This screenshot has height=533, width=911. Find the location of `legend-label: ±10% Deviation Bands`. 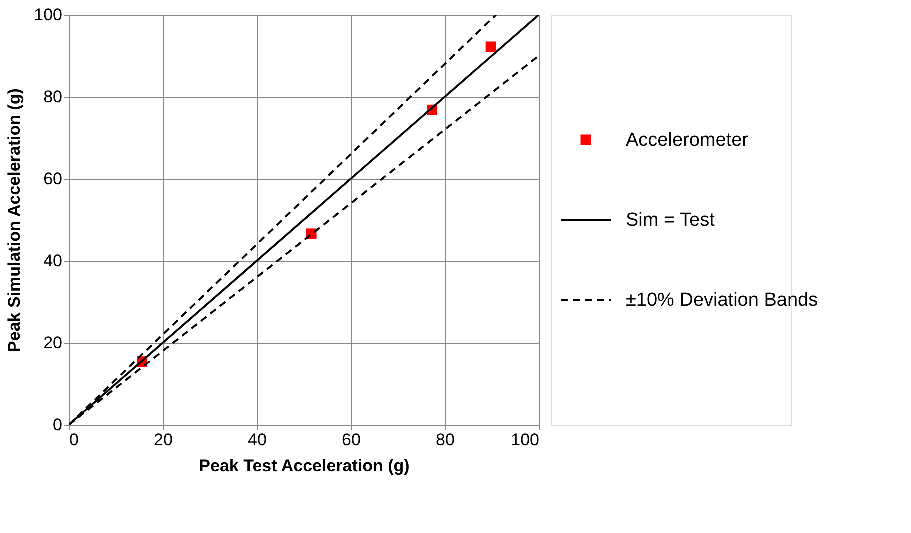

legend-label: ±10% Deviation Bands is located at coordinates (722, 300).